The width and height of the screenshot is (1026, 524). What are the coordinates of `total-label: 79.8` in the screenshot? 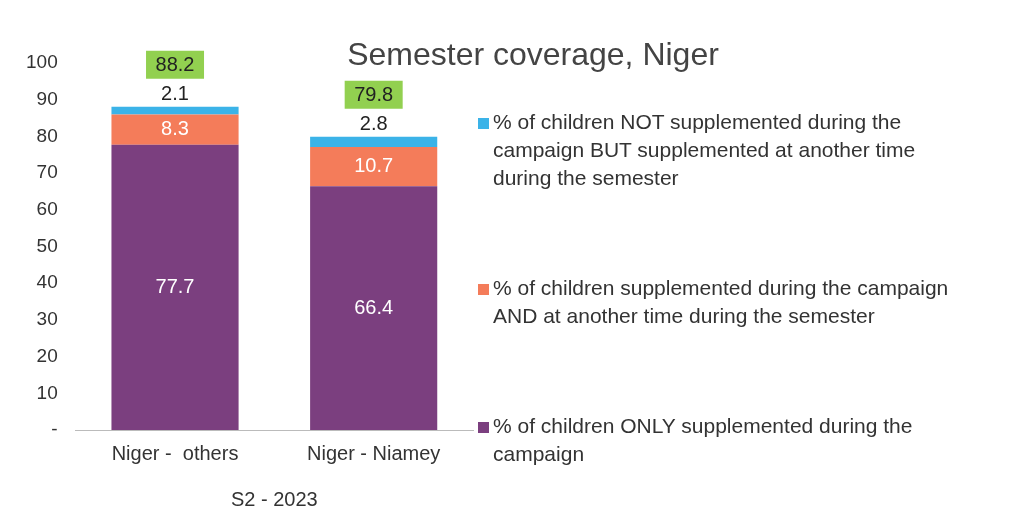 It's located at (374, 94).